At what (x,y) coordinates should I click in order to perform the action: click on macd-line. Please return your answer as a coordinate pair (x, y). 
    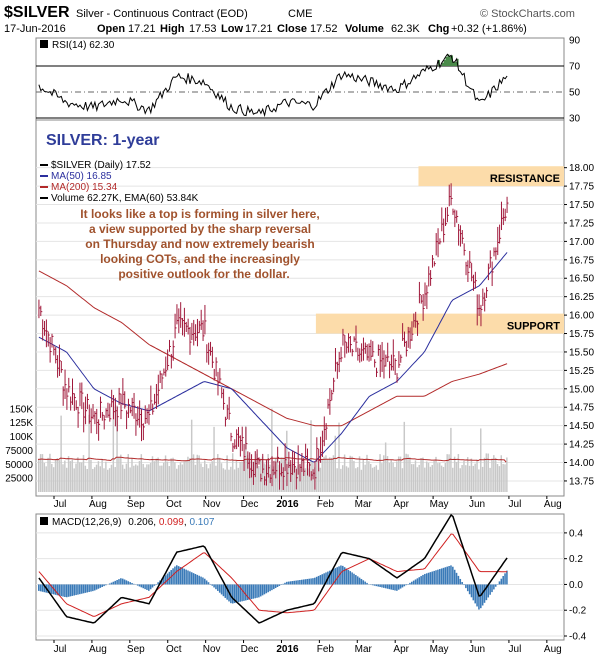
    Looking at the image, I should click on (273, 568).